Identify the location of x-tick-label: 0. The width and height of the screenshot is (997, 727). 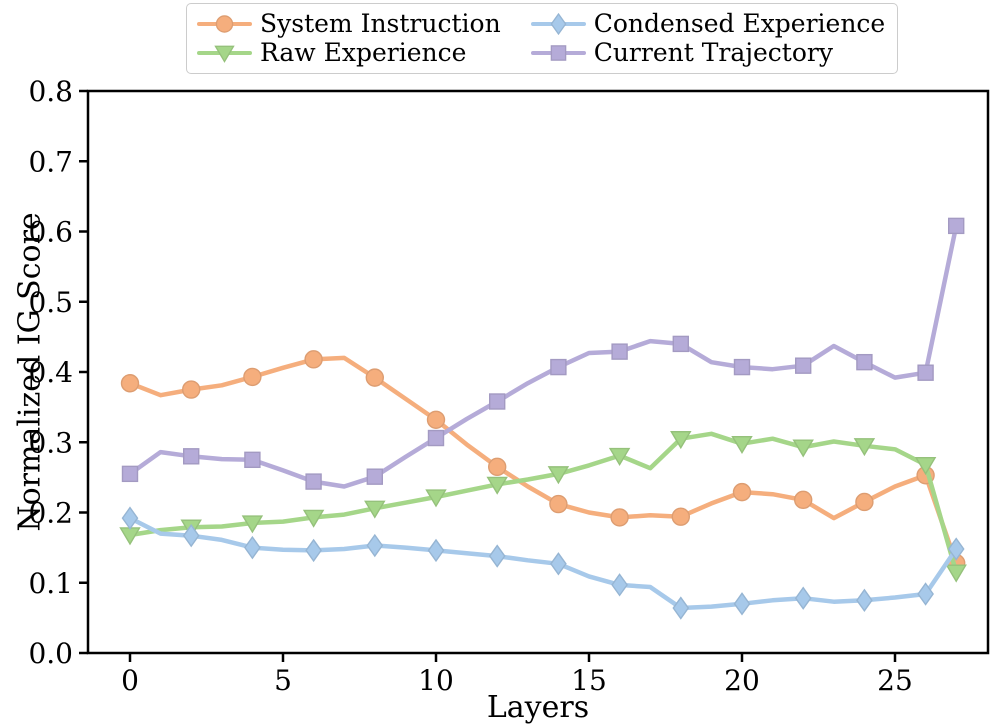
(130, 680).